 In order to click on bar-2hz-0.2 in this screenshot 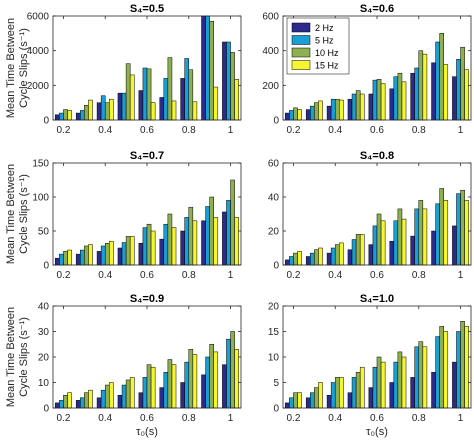, I will do `click(287, 116)`.